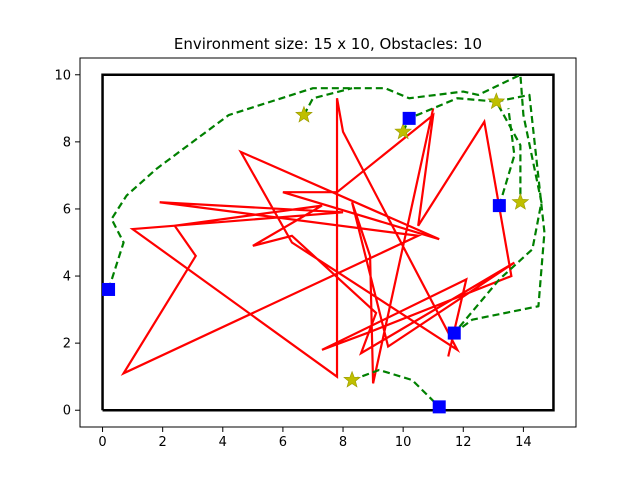  I want to click on x-tick-label-2: 4, so click(223, 442).